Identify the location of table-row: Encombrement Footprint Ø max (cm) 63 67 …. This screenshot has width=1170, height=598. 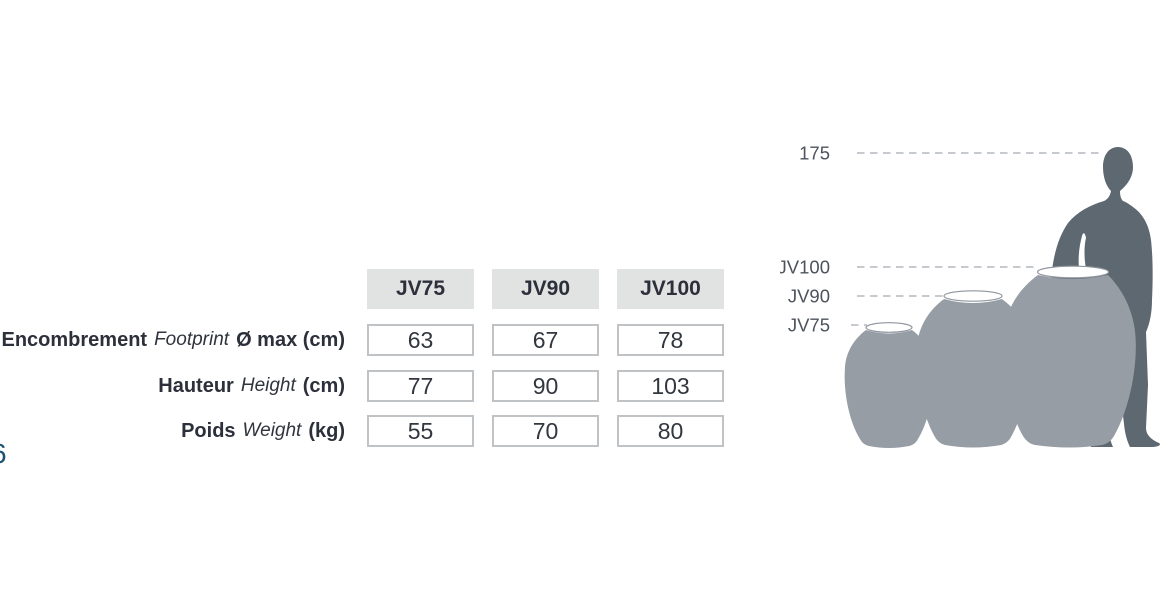
(362, 340).